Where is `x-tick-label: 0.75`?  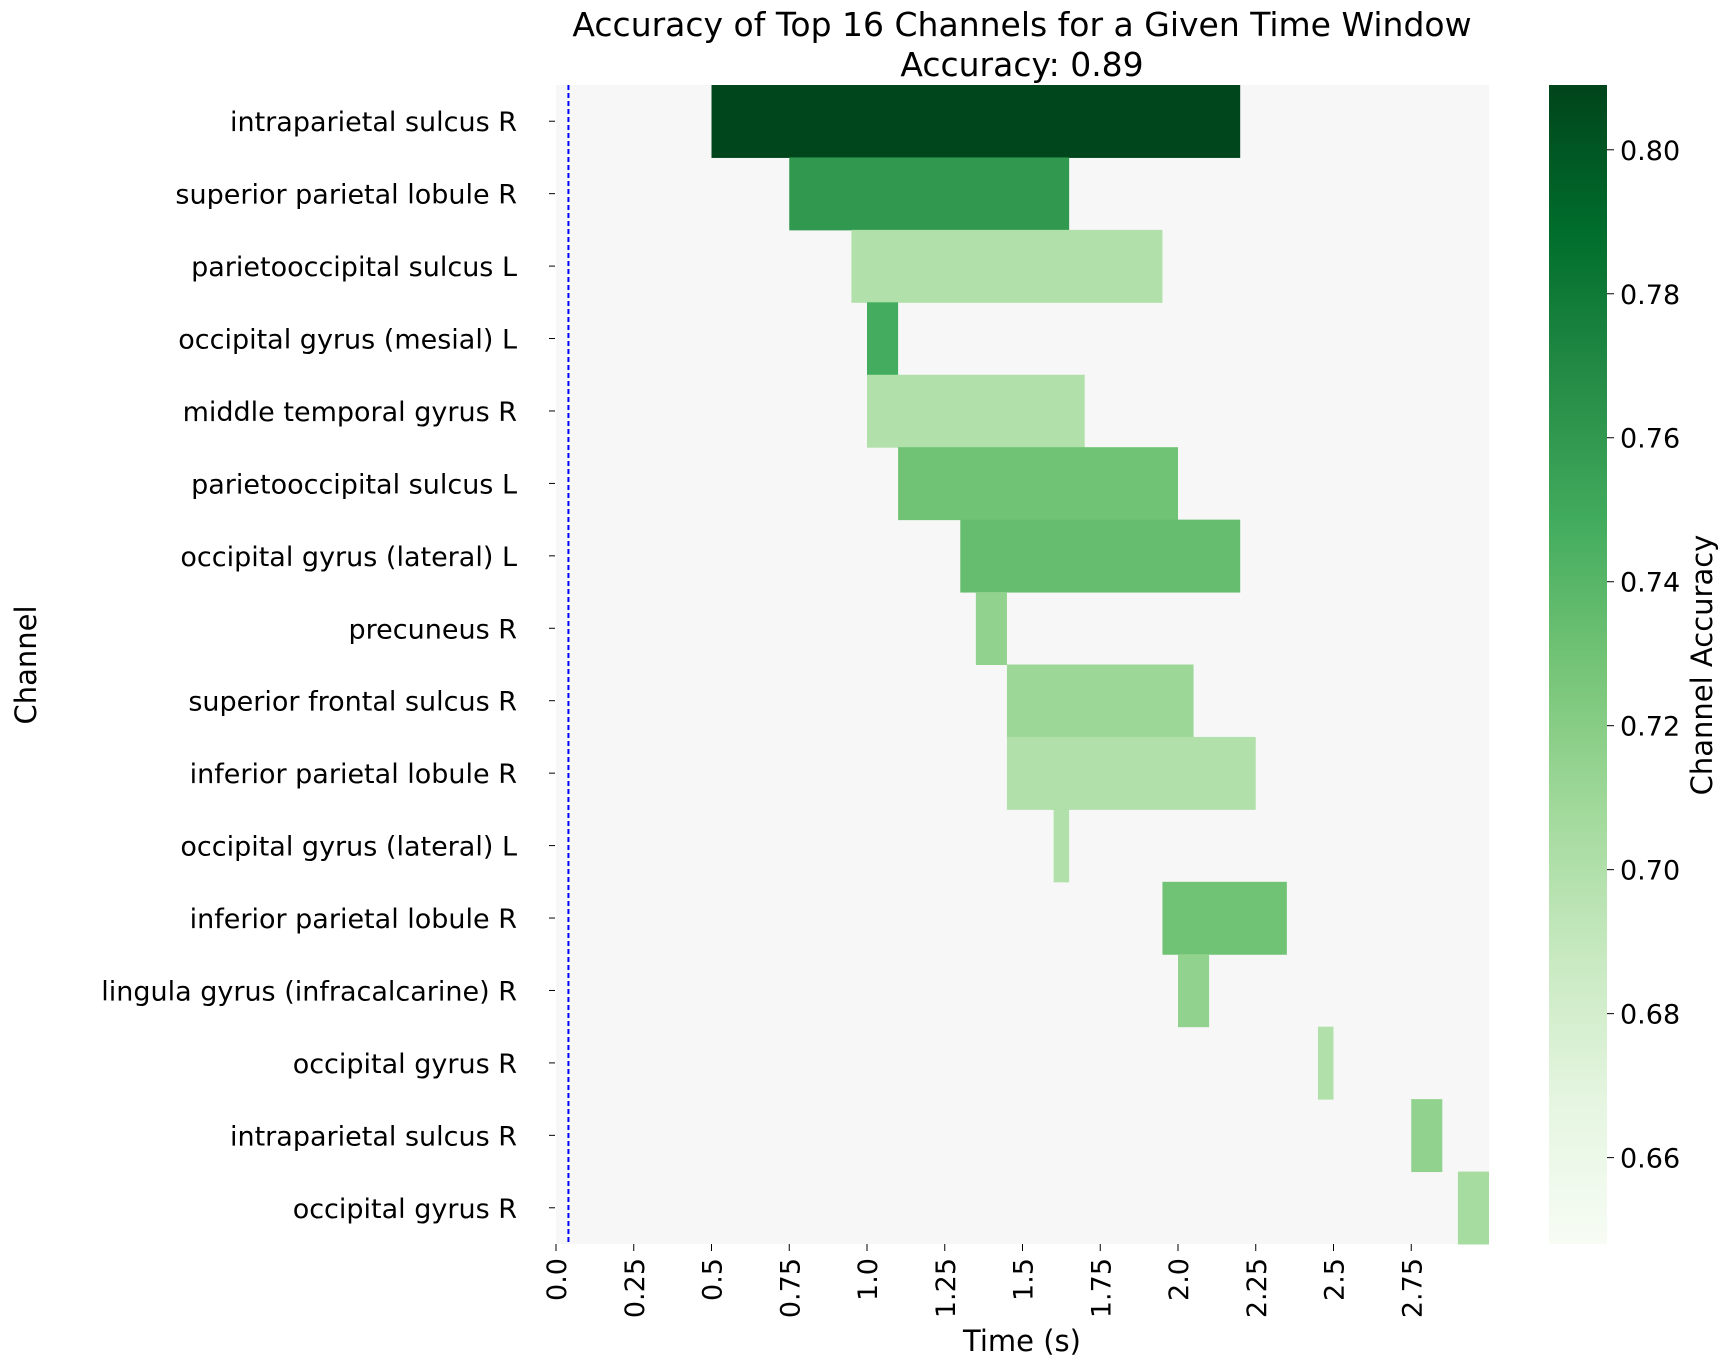
x-tick-label: 0.75 is located at coordinates (790, 1288).